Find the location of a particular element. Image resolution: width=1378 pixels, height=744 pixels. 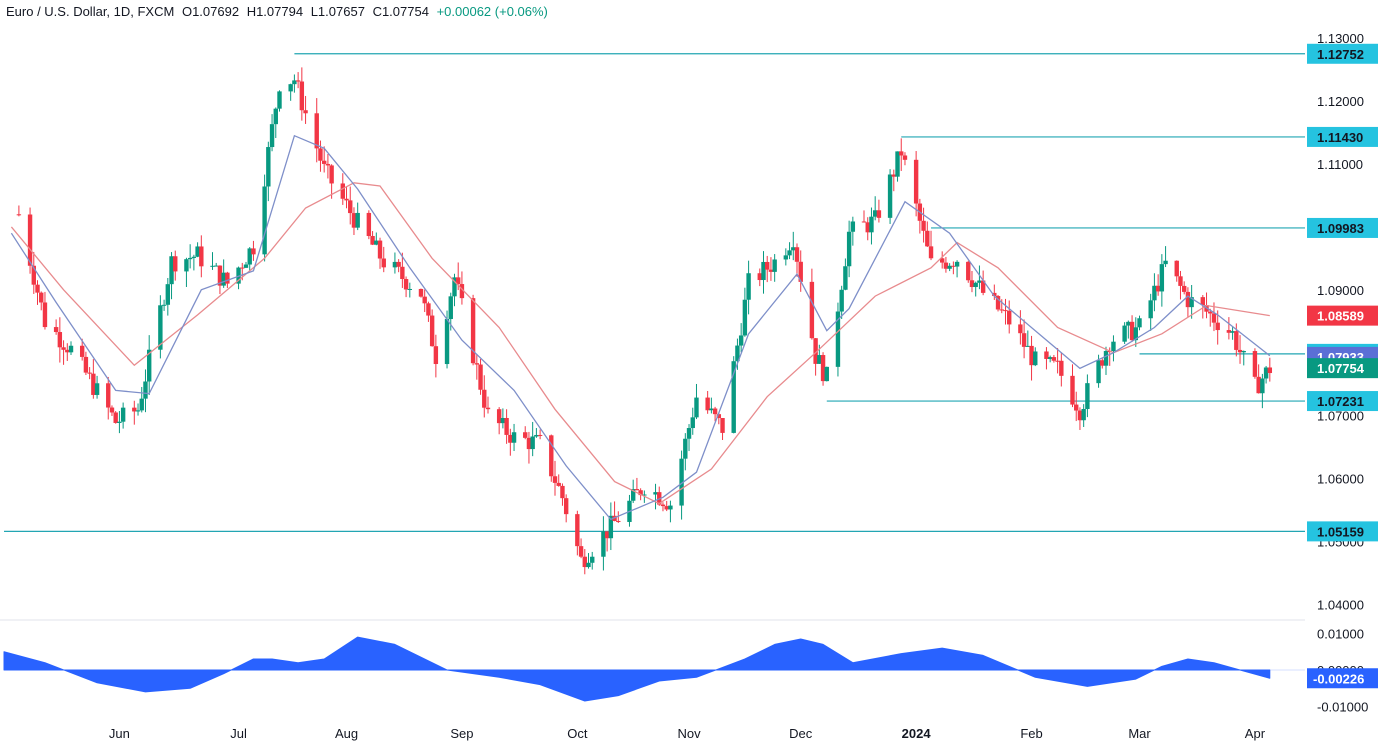

oscillator-pane is located at coordinates (654, 669).